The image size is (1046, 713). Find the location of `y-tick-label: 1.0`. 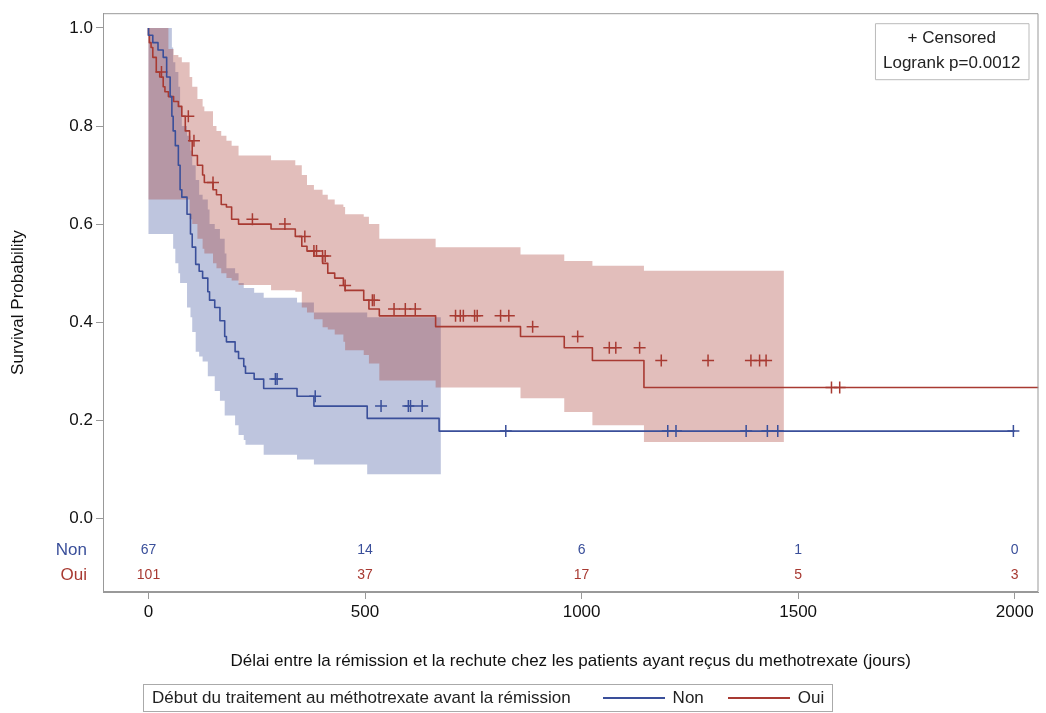

y-tick-label: 1.0 is located at coordinates (81, 27).